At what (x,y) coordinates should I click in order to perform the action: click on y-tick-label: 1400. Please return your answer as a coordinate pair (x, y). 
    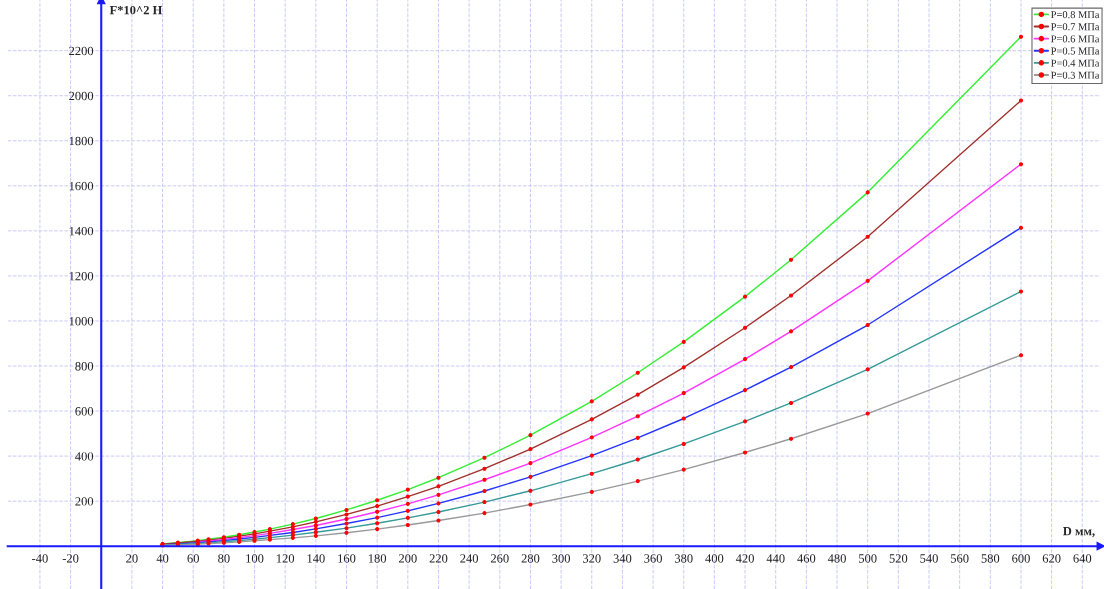
    Looking at the image, I should click on (81, 231).